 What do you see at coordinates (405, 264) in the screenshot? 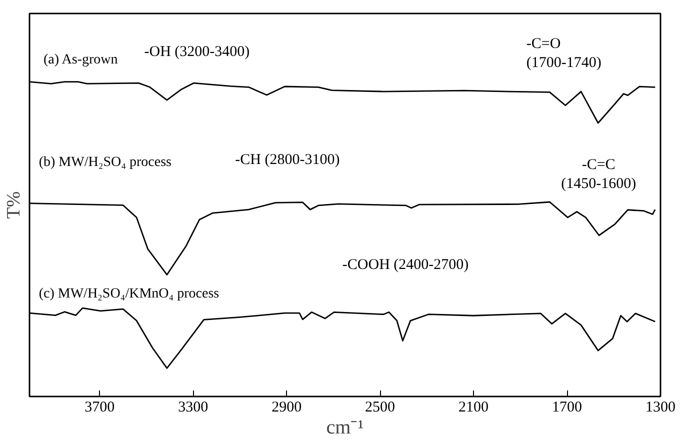
I see `annotation: -COOH (2400-2700)` at bounding box center [405, 264].